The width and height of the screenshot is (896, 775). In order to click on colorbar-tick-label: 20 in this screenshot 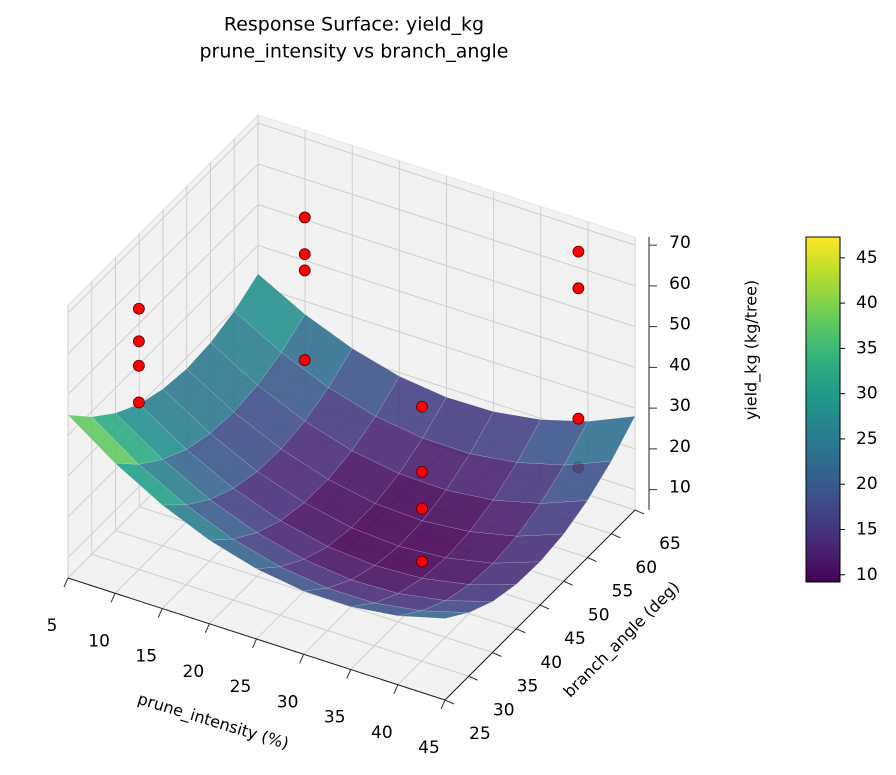, I will do `click(867, 484)`.